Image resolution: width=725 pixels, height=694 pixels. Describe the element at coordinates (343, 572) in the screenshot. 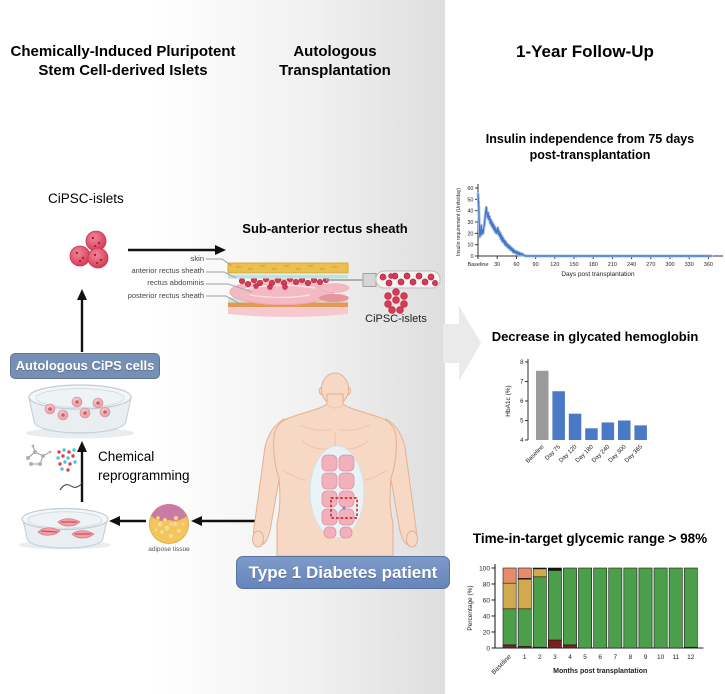

I see `type1-diabetes-patient-badge: Type 1 Diabetes patient` at that location.